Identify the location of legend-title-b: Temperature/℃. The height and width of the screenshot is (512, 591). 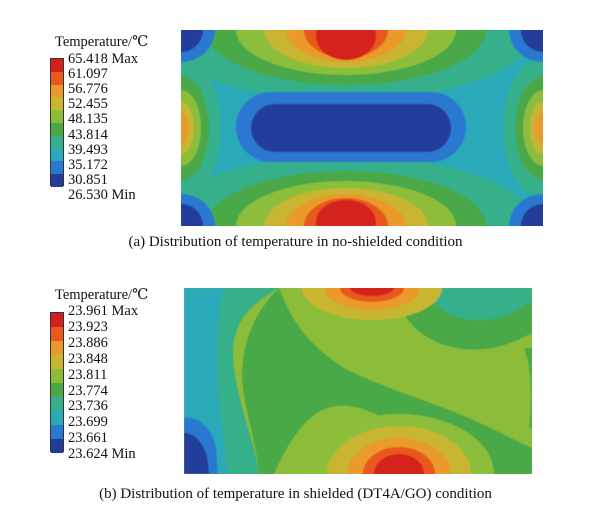
(102, 295).